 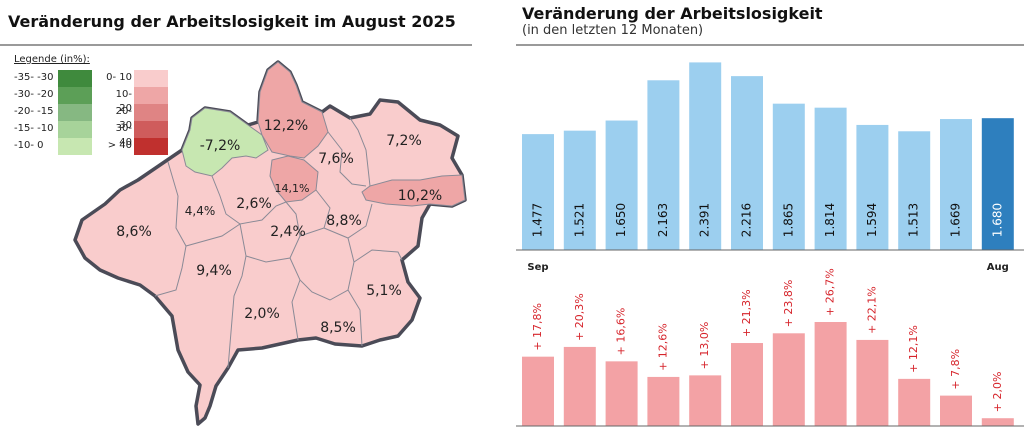 I want to click on district-label: 8,8%, so click(x=344, y=221).